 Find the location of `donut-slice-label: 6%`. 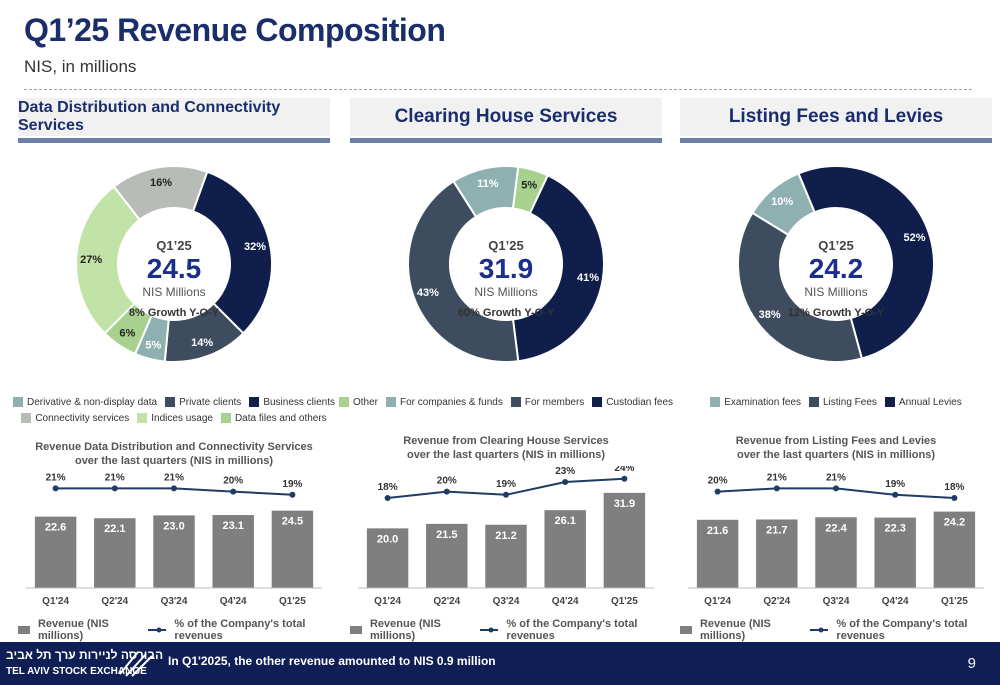

donut-slice-label: 6% is located at coordinates (127, 334).